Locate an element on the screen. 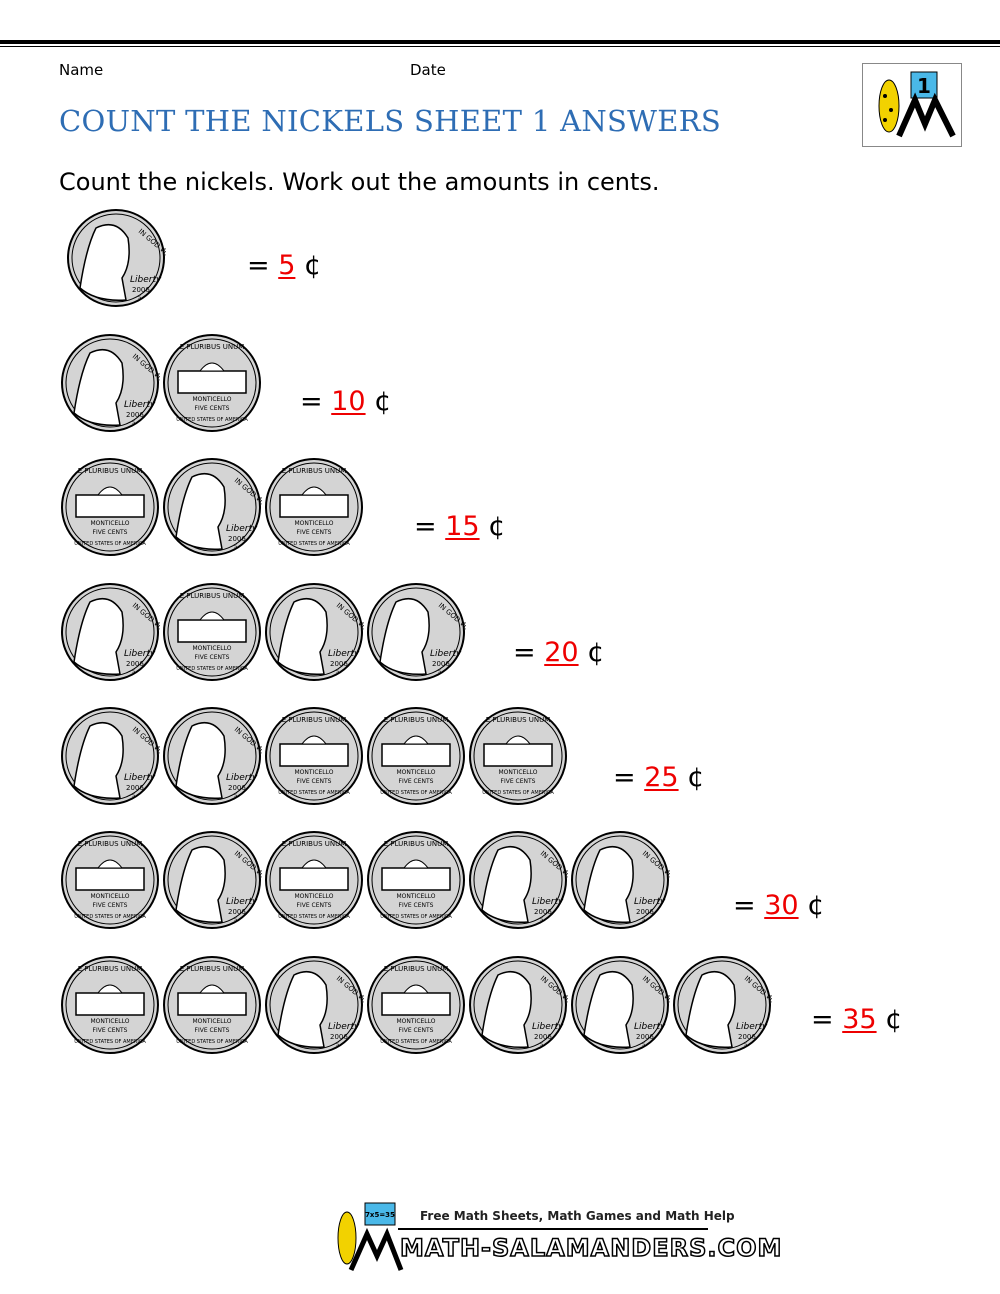 The image size is (1000, 1294). footer-badge: 7x5=35 is located at coordinates (380, 1215).